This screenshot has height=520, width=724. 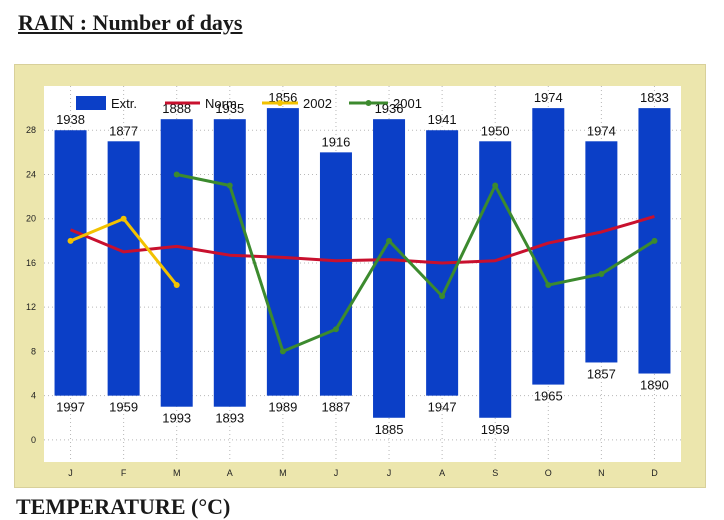 What do you see at coordinates (282, 97) in the screenshot?
I see `max-year-label: 1856` at bounding box center [282, 97].